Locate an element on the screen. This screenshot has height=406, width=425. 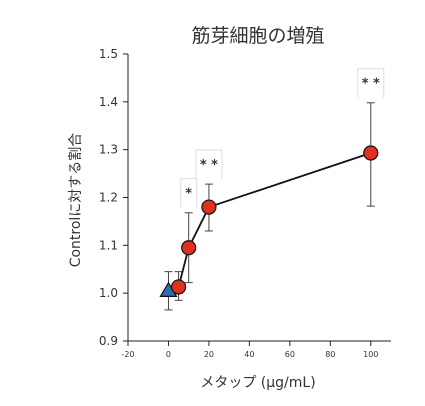
x-tick-label: 20 is located at coordinates (209, 354).